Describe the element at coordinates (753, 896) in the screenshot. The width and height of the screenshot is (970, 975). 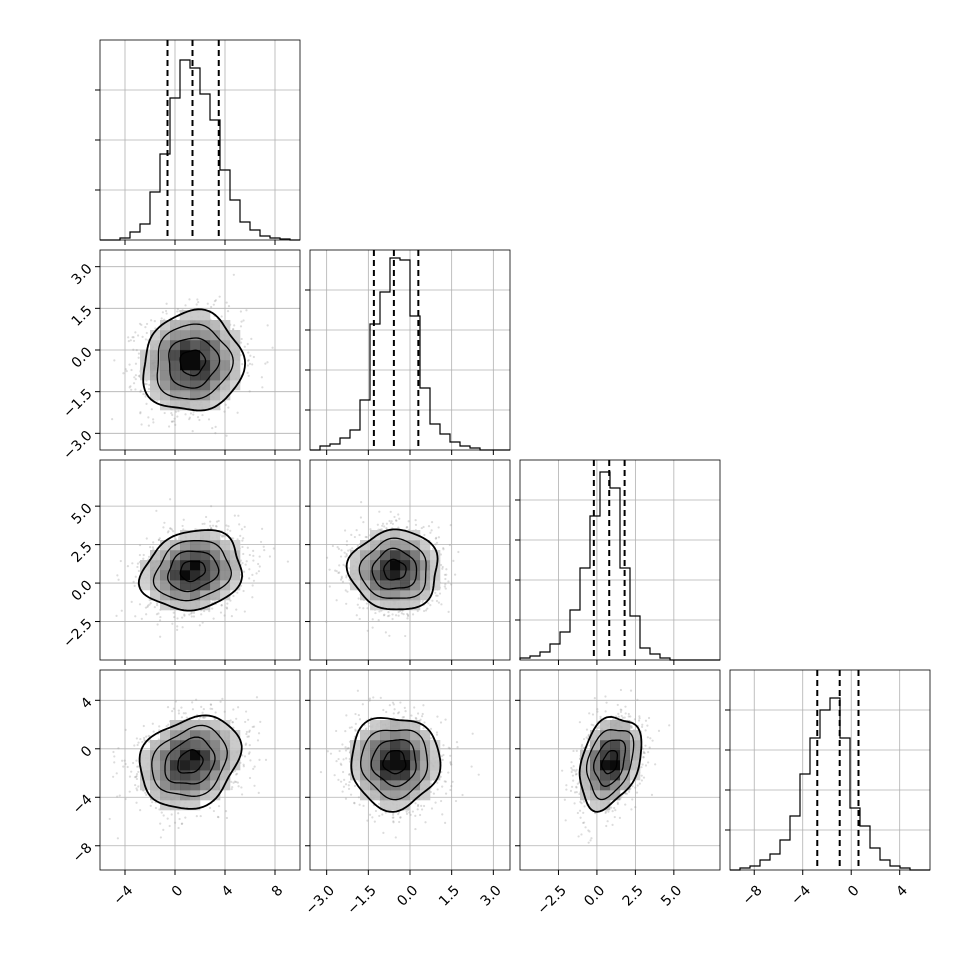
I see `x-tick-label: −8` at that location.